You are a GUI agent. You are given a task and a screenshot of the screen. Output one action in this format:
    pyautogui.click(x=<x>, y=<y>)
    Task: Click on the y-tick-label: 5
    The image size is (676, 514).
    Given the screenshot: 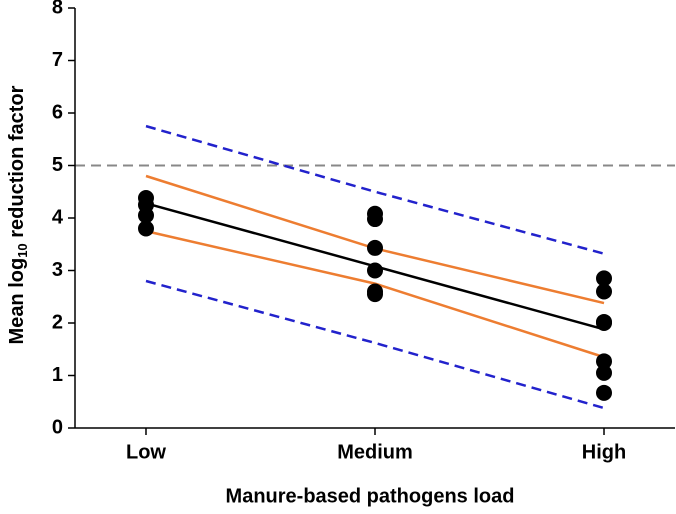 What is the action you would take?
    pyautogui.click(x=57, y=165)
    